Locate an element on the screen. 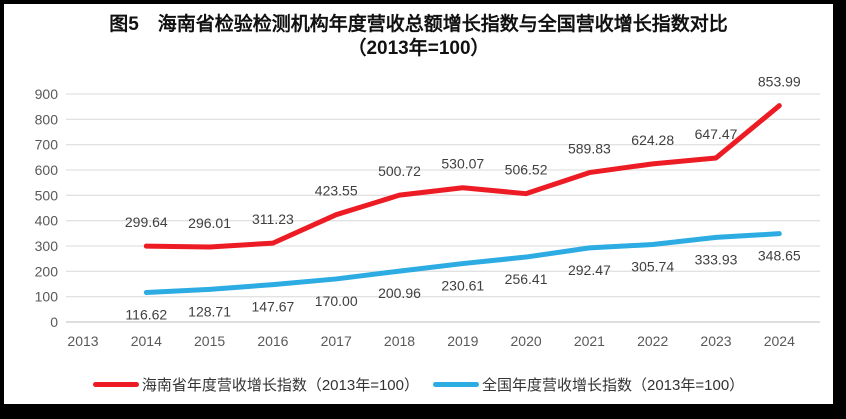  data-label: 147.67 is located at coordinates (272, 307).